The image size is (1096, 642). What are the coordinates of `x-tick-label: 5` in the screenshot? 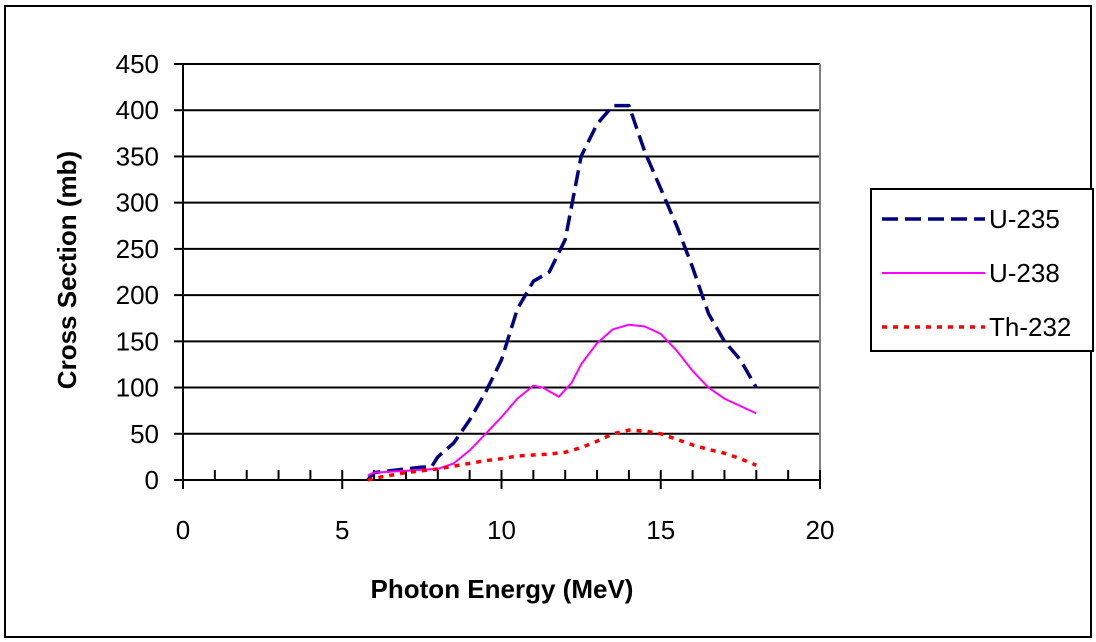 It's located at (342, 530).